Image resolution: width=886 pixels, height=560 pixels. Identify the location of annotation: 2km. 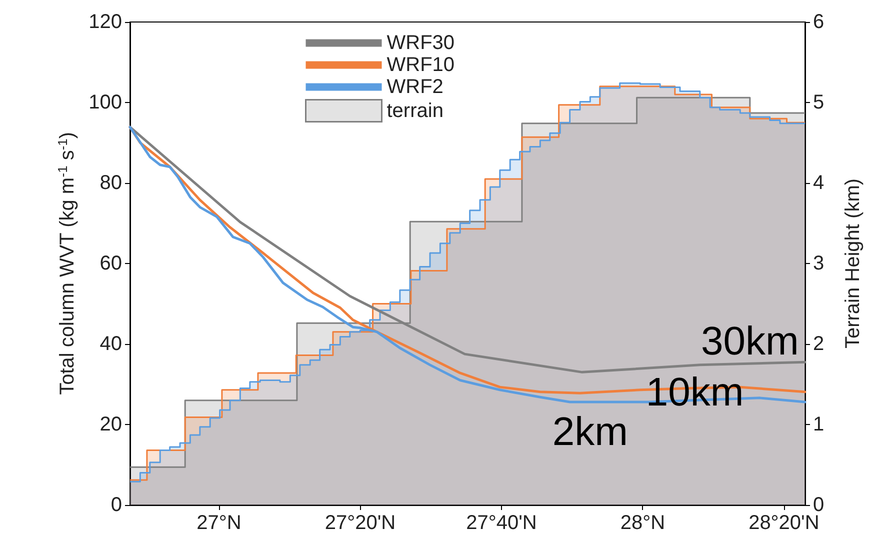
(590, 432).